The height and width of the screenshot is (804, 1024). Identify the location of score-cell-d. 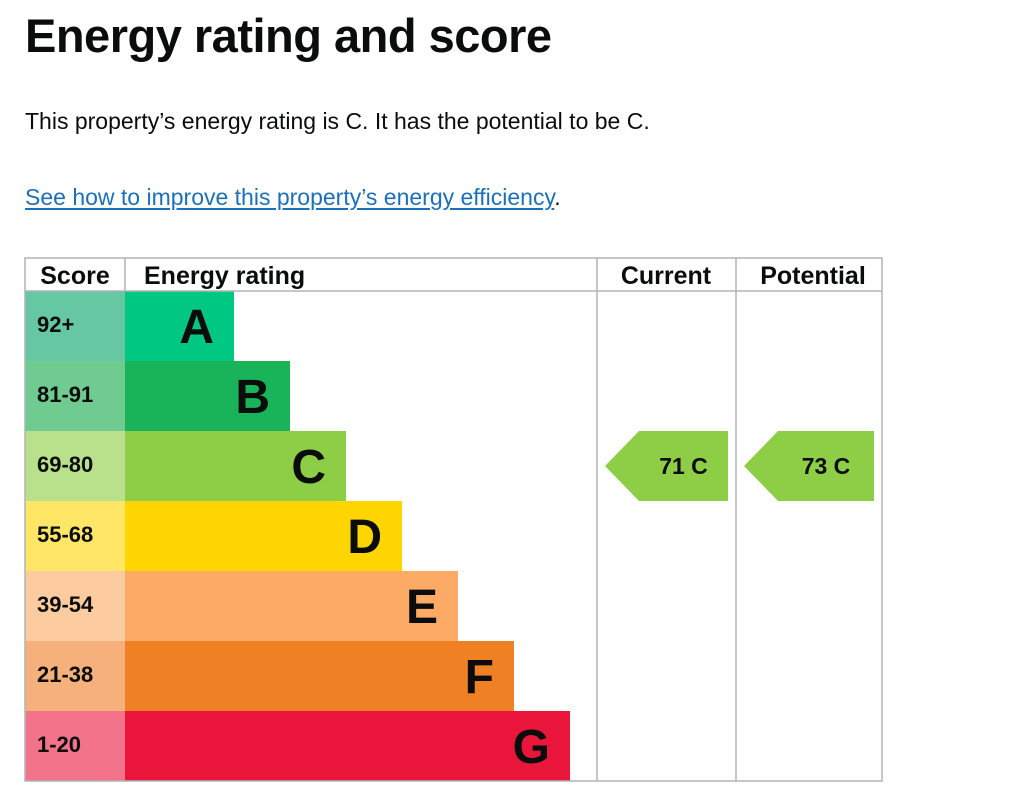
(75, 536).